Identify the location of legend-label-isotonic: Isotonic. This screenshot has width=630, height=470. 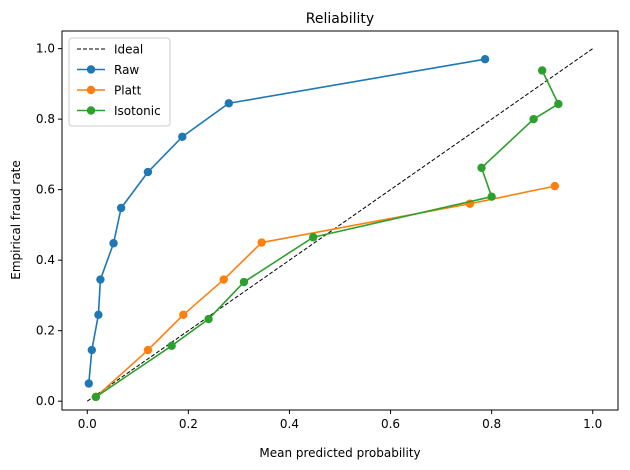
(137, 111).